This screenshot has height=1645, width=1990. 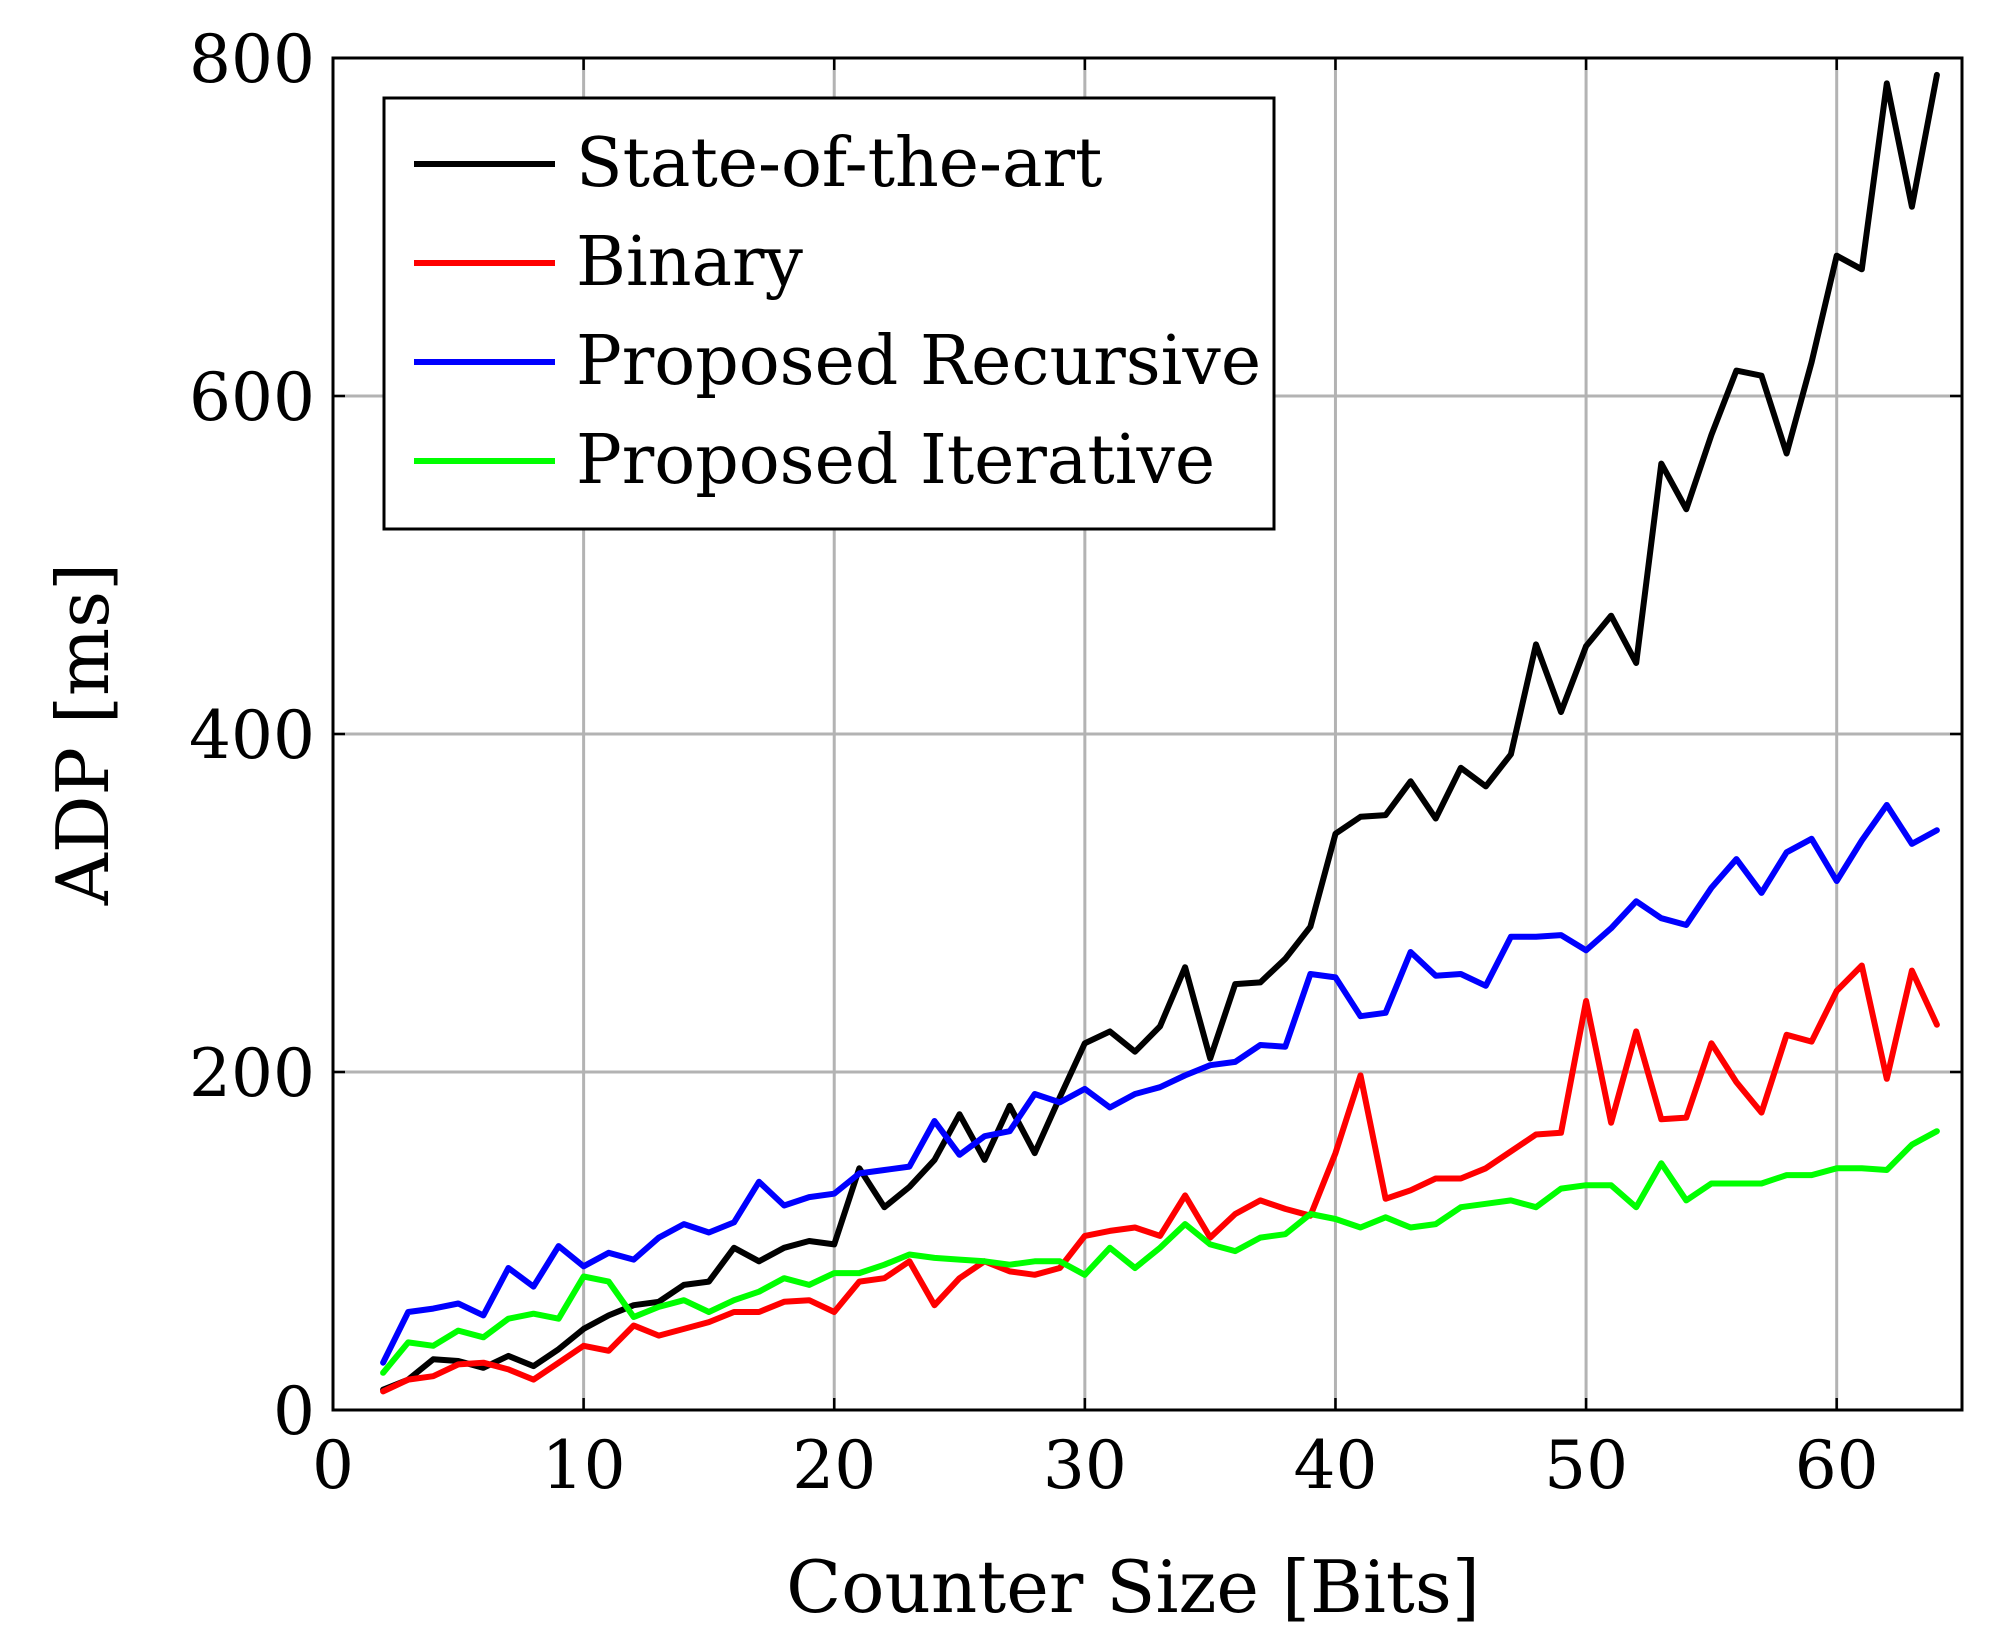 What do you see at coordinates (252, 1073) in the screenshot?
I see `y-tick-label: 200` at bounding box center [252, 1073].